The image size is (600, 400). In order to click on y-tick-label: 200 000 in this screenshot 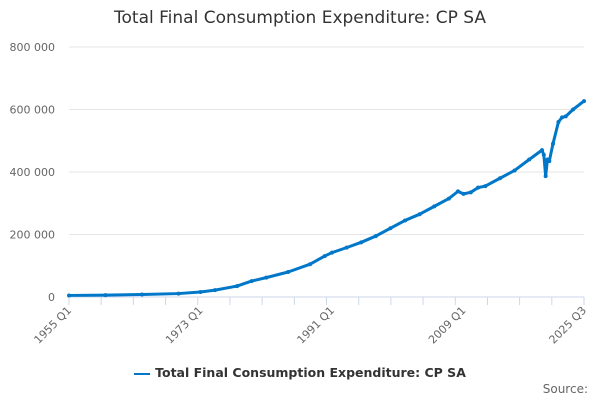, I will do `click(33, 235)`.